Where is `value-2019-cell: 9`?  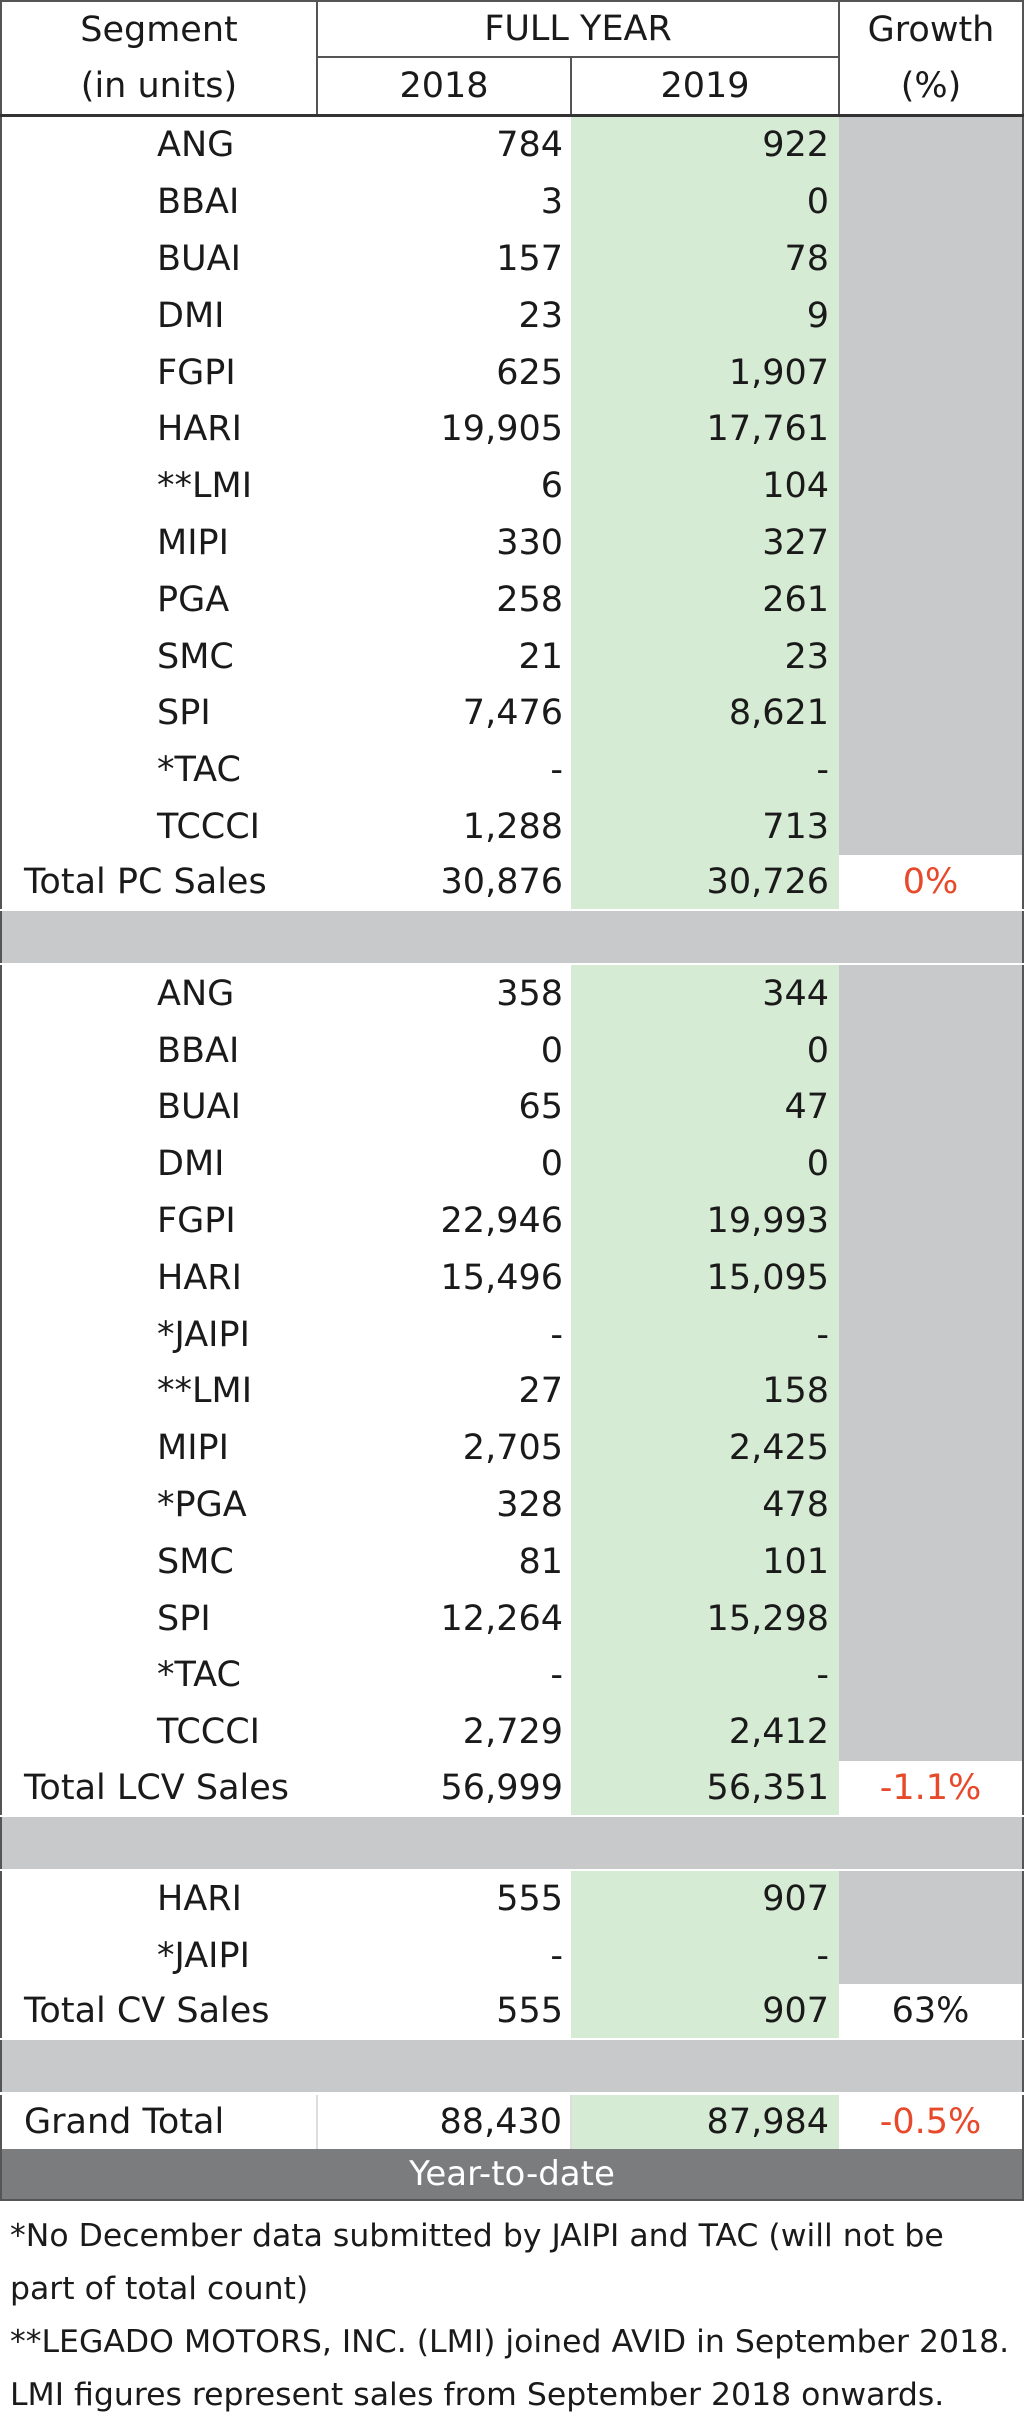
value-2019-cell: 9 is located at coordinates (705, 316).